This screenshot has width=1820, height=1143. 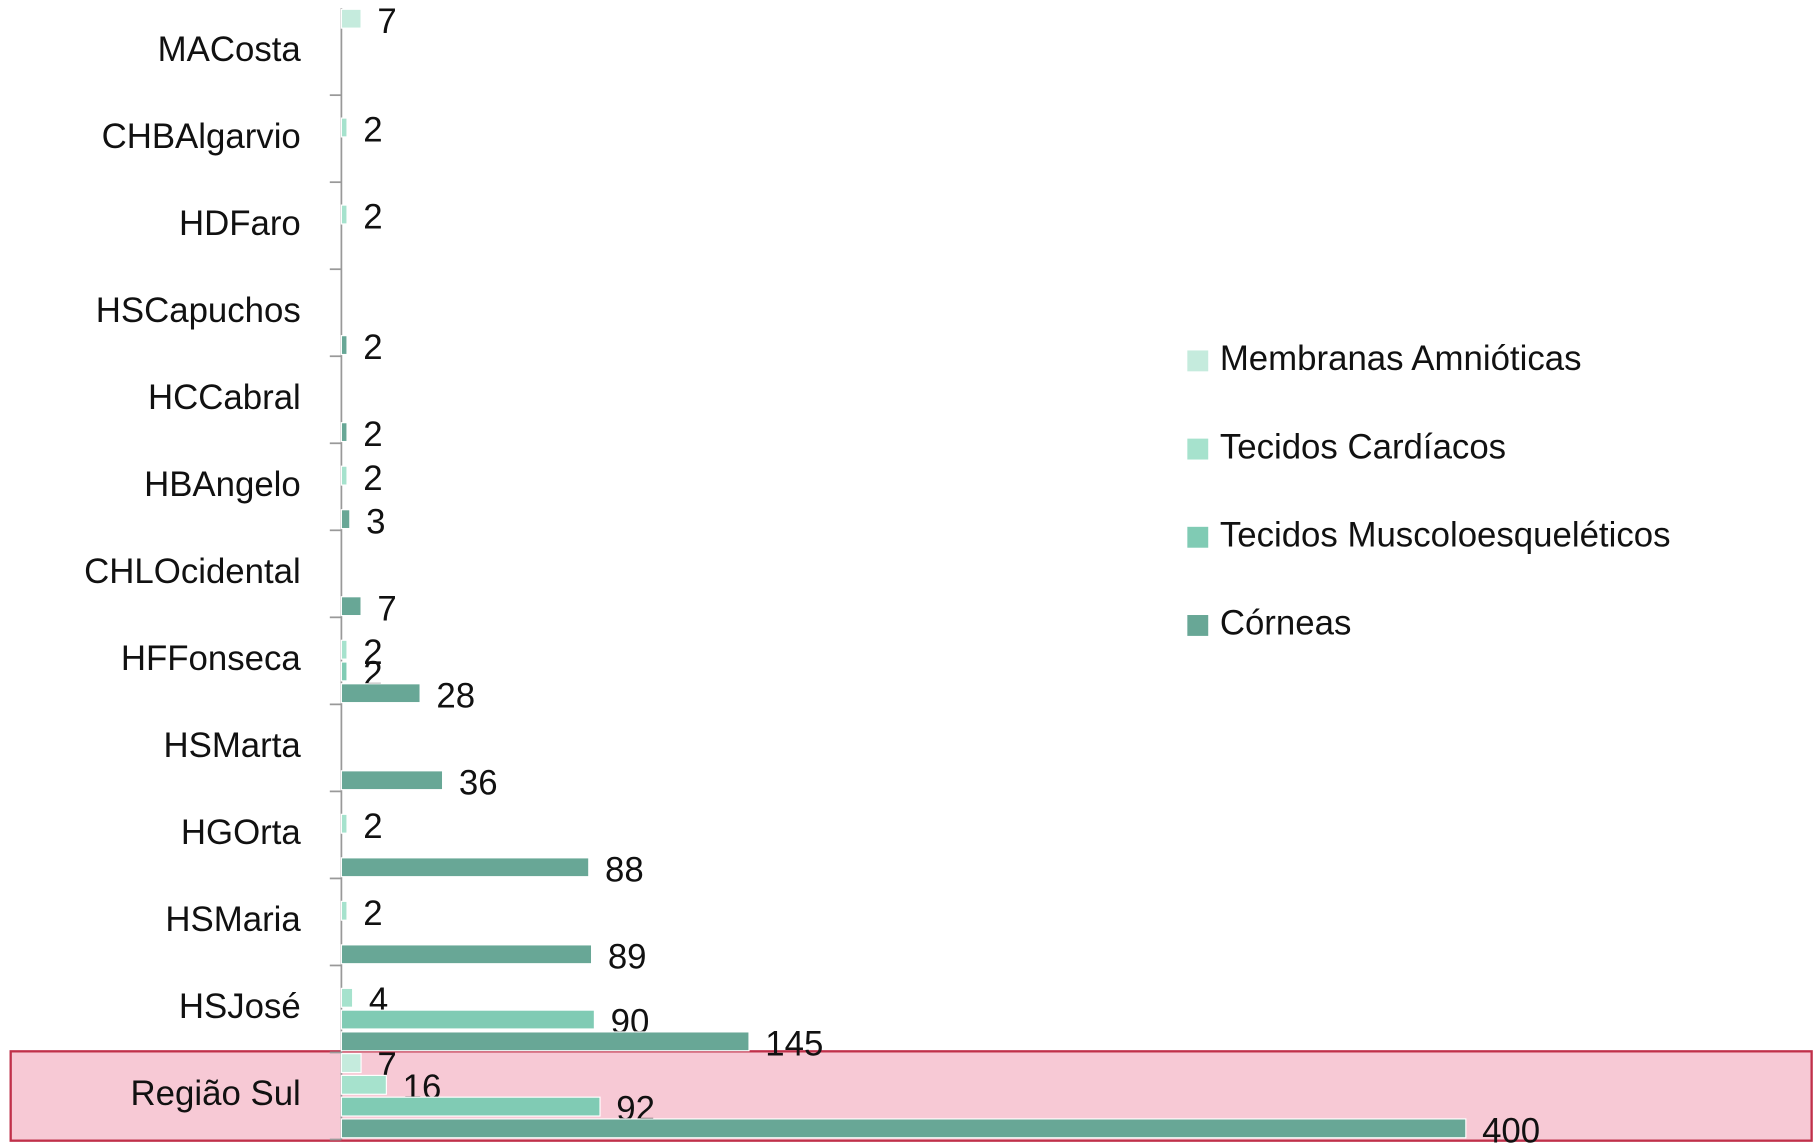 What do you see at coordinates (201, 136) in the screenshot?
I see `category-label: CHBAlgarvio` at bounding box center [201, 136].